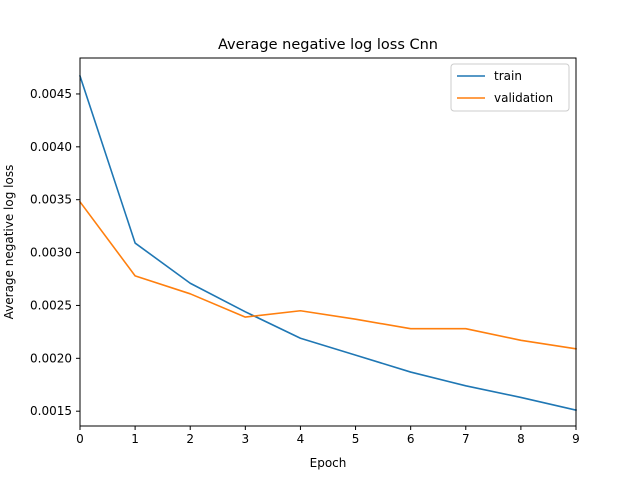 The height and width of the screenshot is (480, 640). What do you see at coordinates (80, 439) in the screenshot?
I see `x-tick-label: 0` at bounding box center [80, 439].